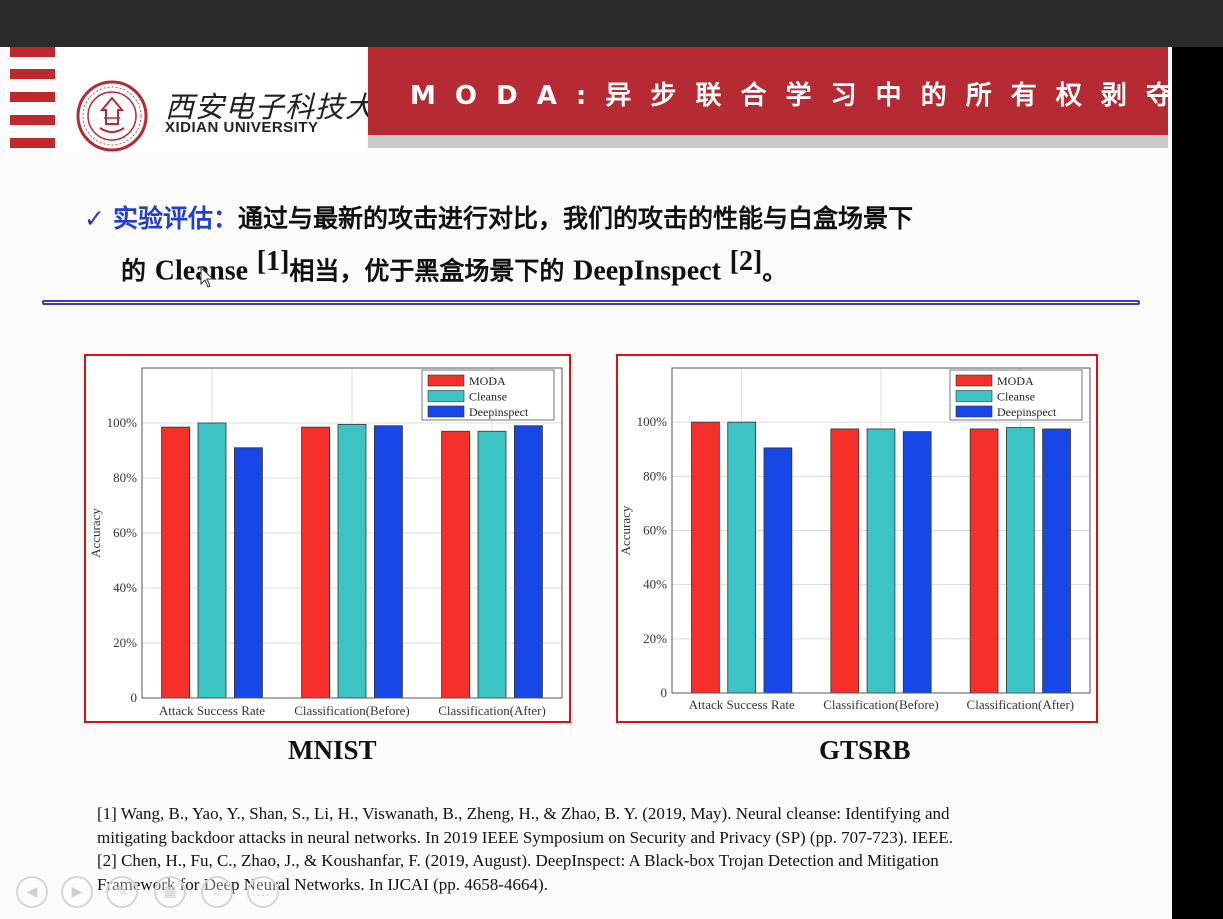 The height and width of the screenshot is (919, 1223). I want to click on viewer-right-bar, so click(1197, 483).